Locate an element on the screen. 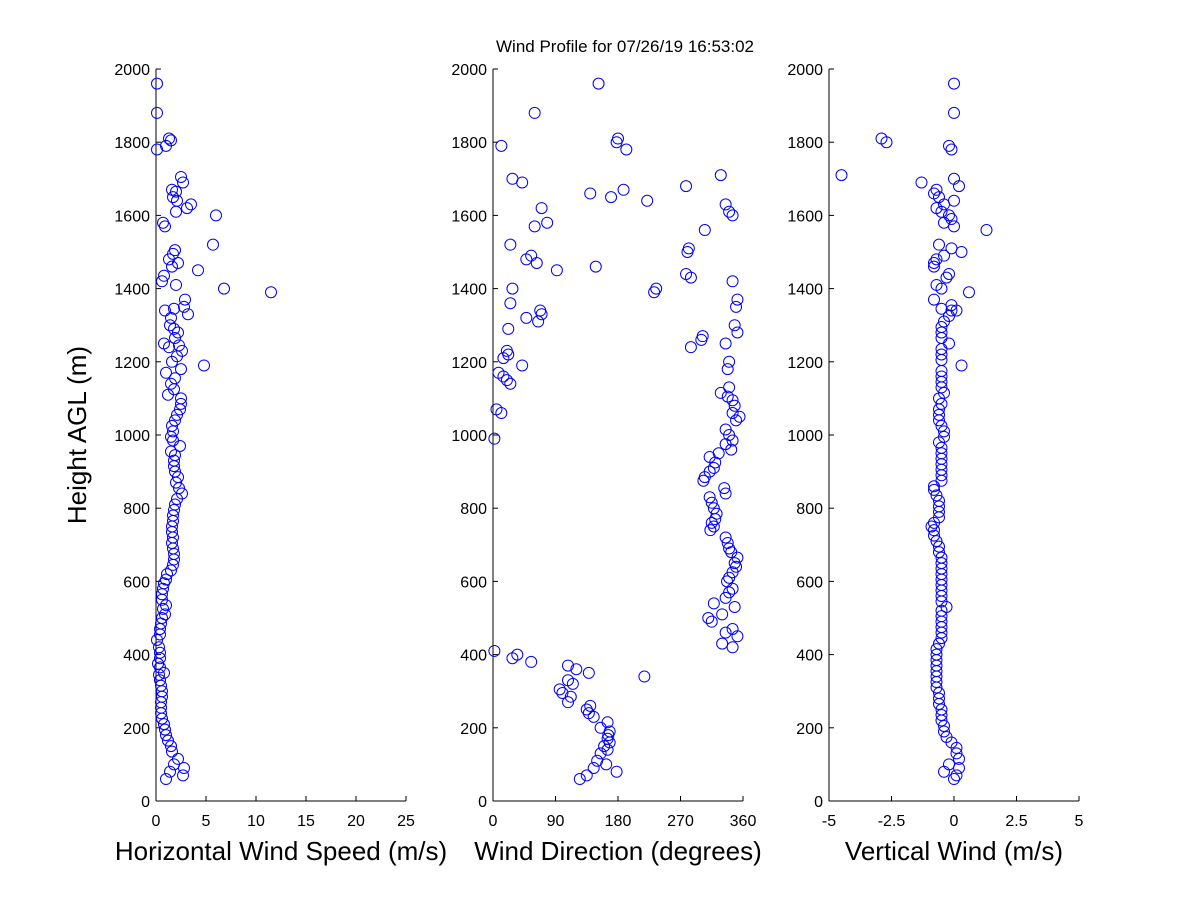  y-tick-label: 600 is located at coordinates (473, 582).